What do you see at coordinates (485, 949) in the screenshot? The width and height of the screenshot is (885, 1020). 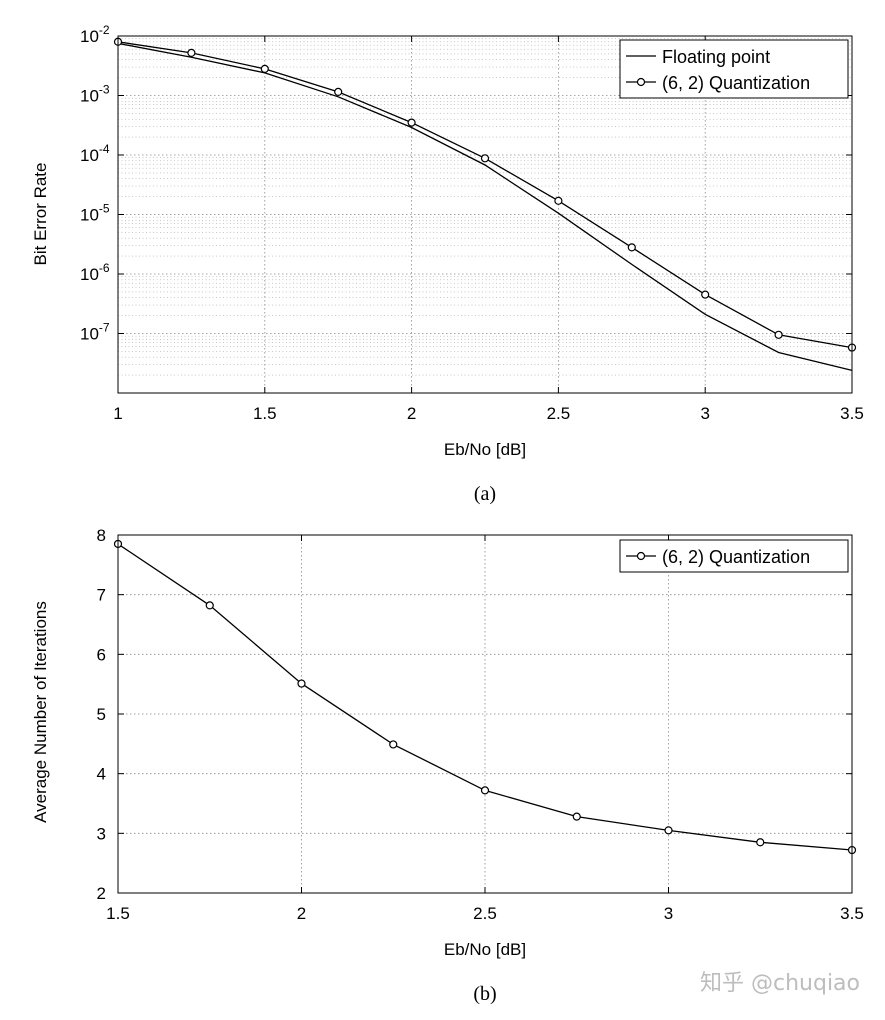 I see `plot-b-x-axis-label: Eb/No [dB]` at bounding box center [485, 949].